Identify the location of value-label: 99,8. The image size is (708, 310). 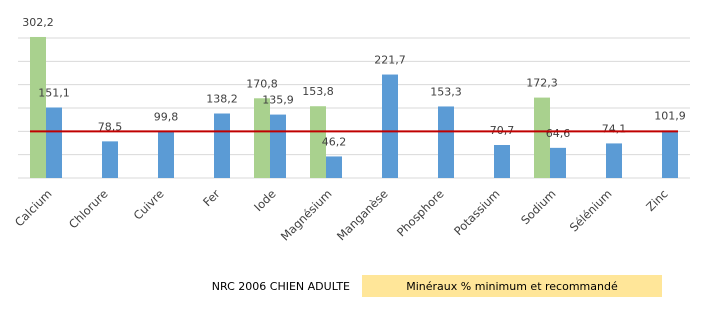
(166, 116).